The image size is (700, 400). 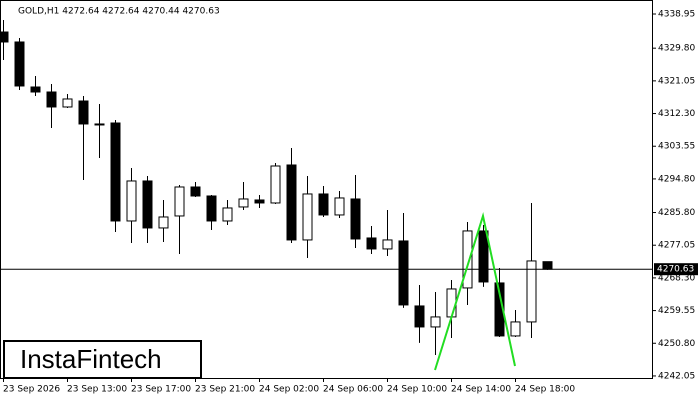 What do you see at coordinates (97, 390) in the screenshot?
I see `x-tick-label: 23 Sep 13:00` at bounding box center [97, 390].